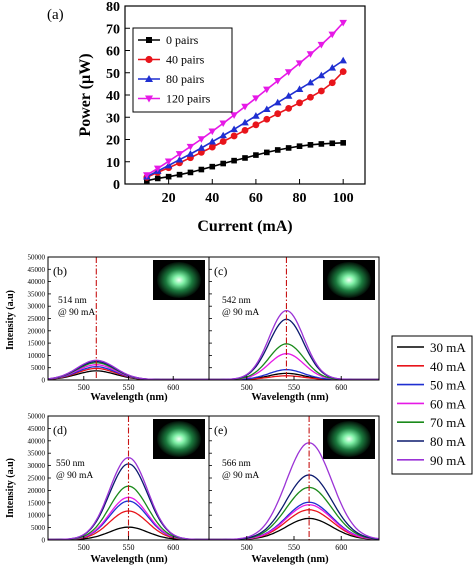  Describe the element at coordinates (220, 430) in the screenshot. I see `panel-label: (e)` at that location.